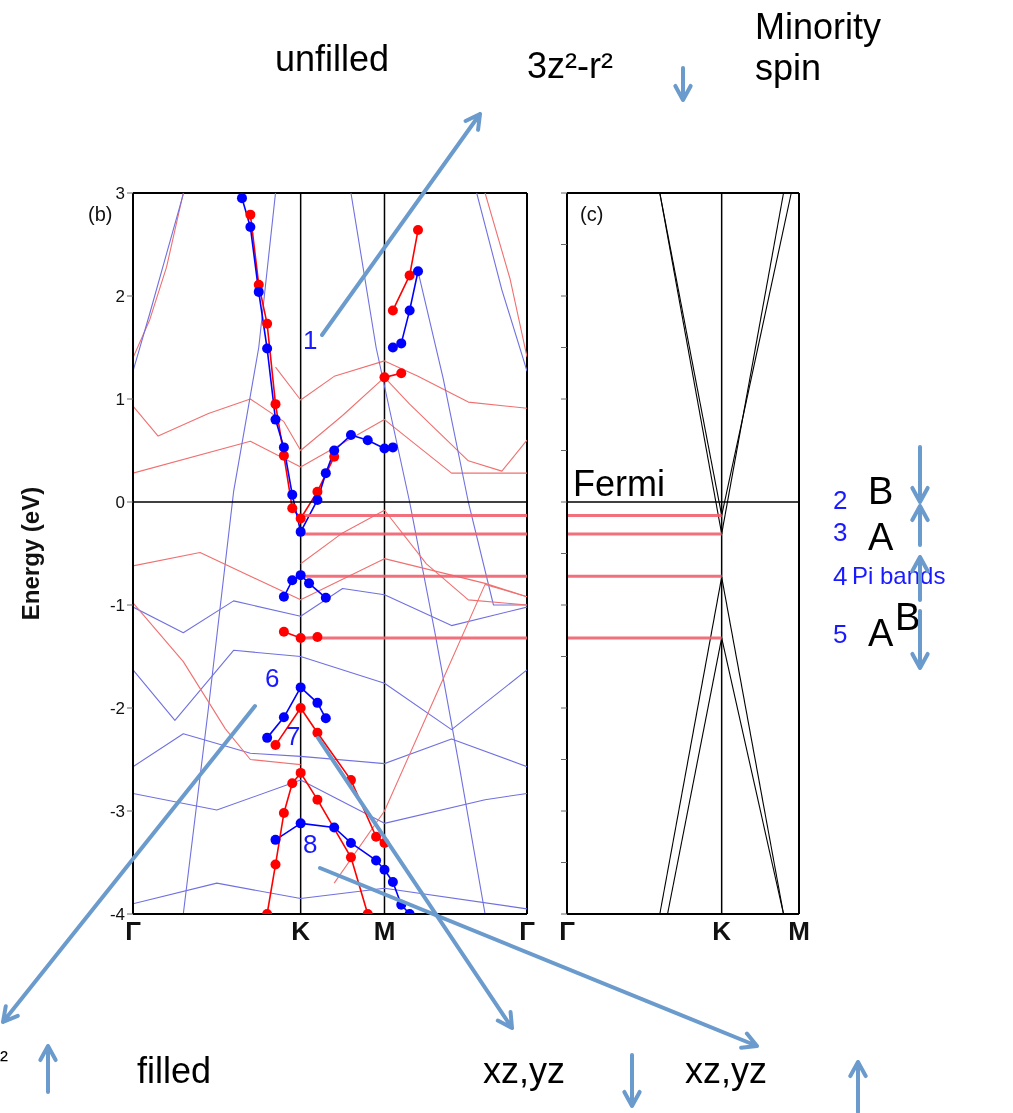 Image resolution: width=1013 pixels, height=1113 pixels. Describe the element at coordinates (100, 214) in the screenshot. I see `text: (b)` at that location.